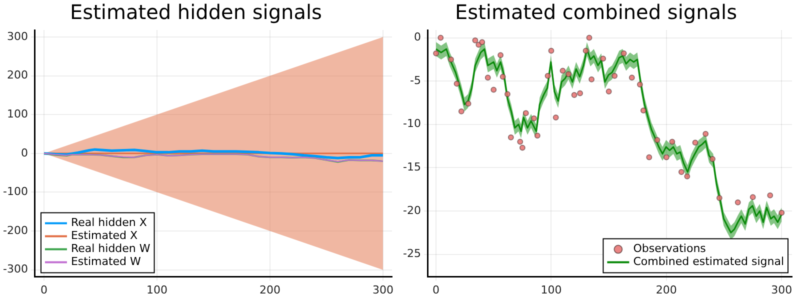 The width and height of the screenshot is (800, 300). Describe the element at coordinates (109, 223) in the screenshot. I see `legend-label: Real hidden X` at that location.